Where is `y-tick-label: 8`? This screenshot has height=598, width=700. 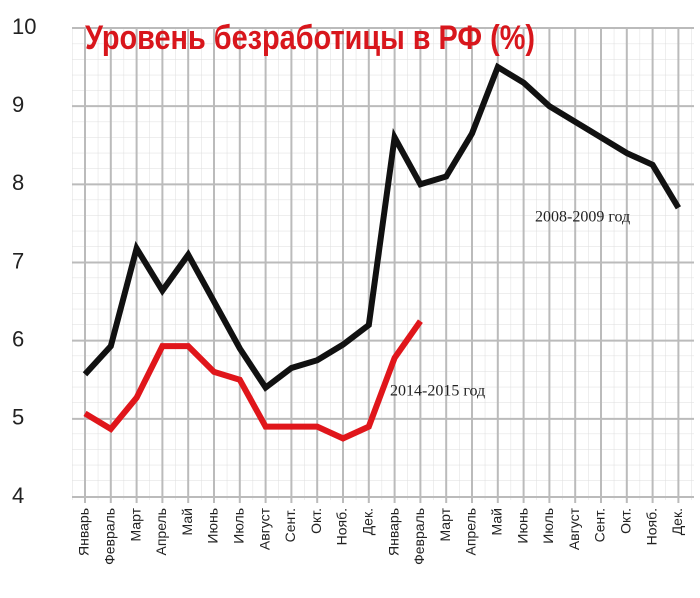 y-tick-label: 8 is located at coordinates (18, 182).